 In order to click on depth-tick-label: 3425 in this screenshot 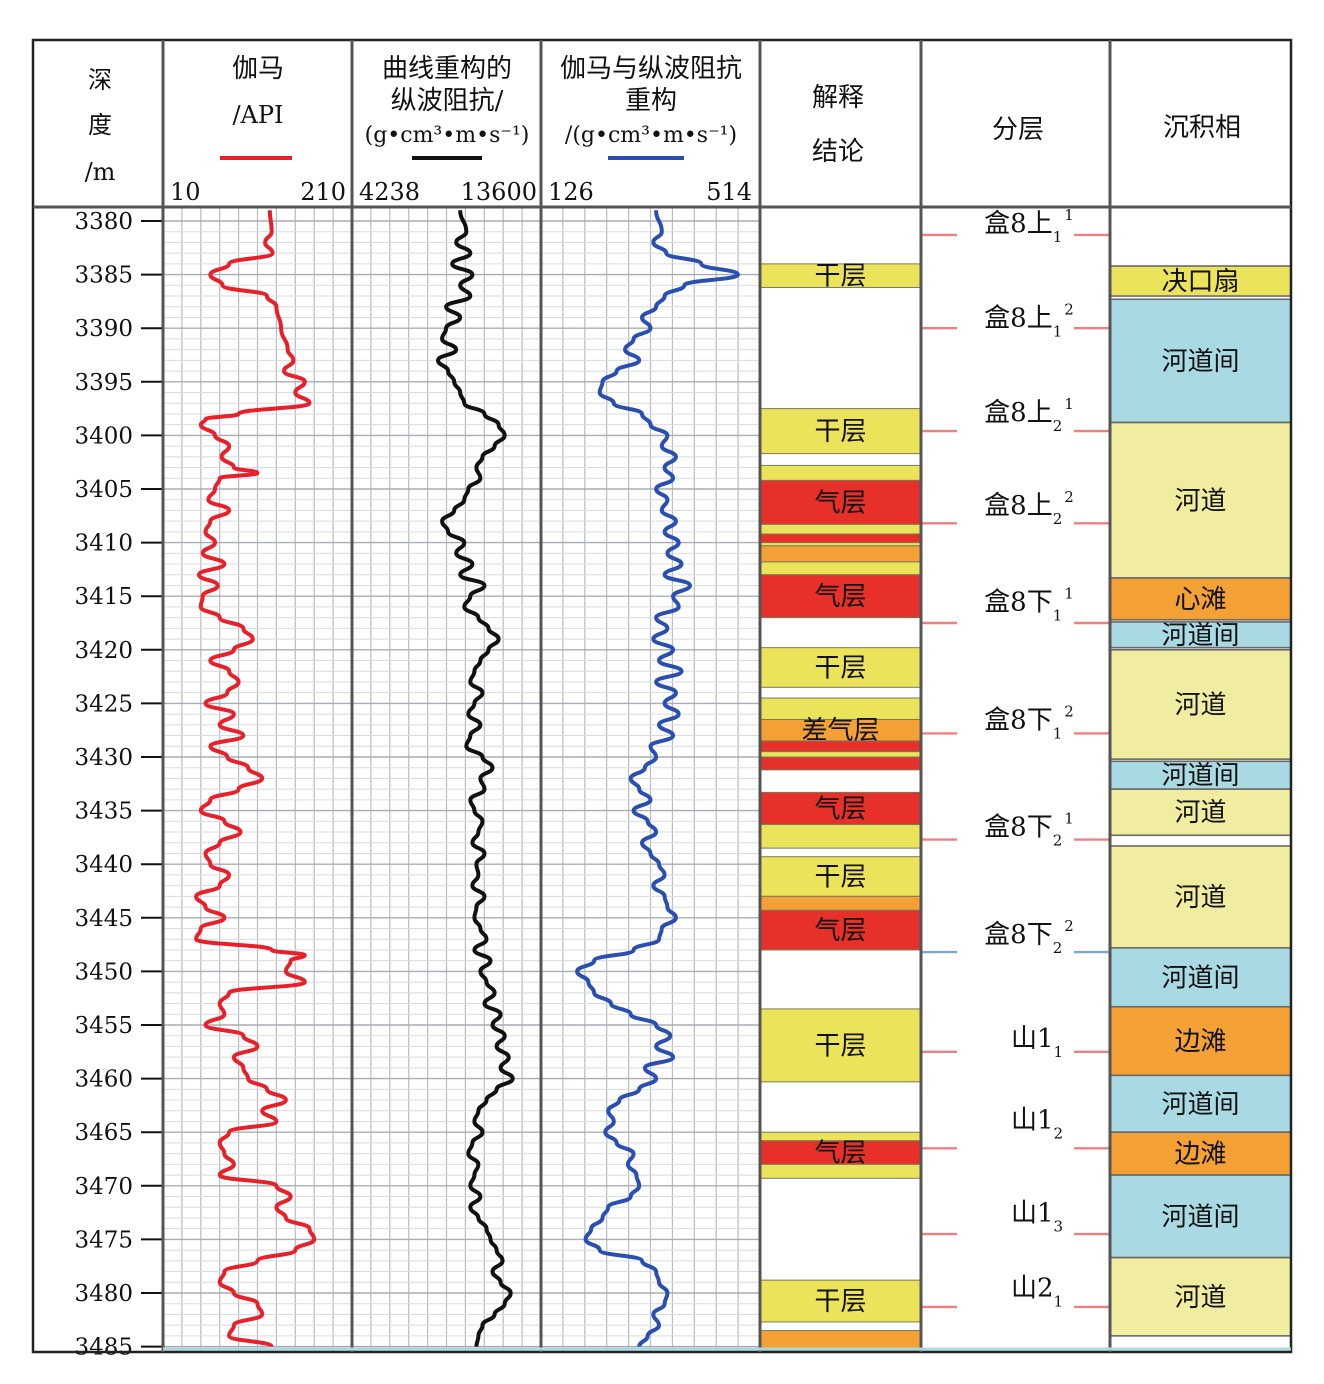, I will do `click(103, 704)`.